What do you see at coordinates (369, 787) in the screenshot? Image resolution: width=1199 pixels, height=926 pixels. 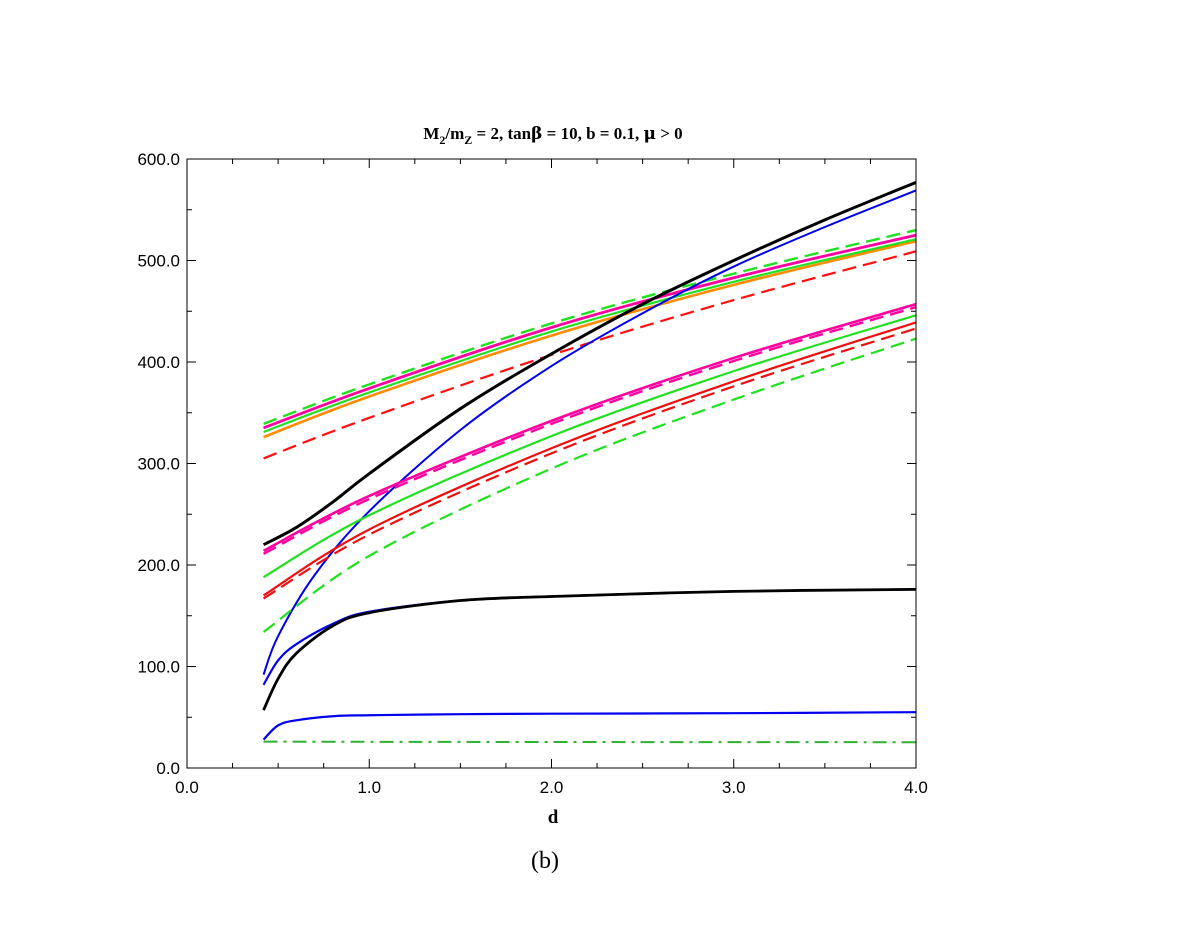 I see `x-tick-label: 1.0` at bounding box center [369, 787].